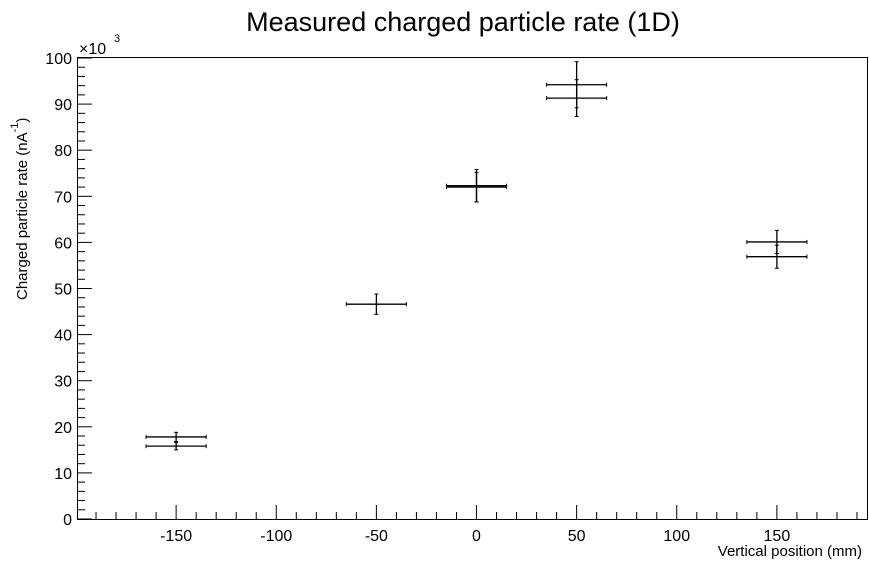 This screenshot has height=567, width=869. What do you see at coordinates (63, 243) in the screenshot?
I see `y-tick-label: 60` at bounding box center [63, 243].